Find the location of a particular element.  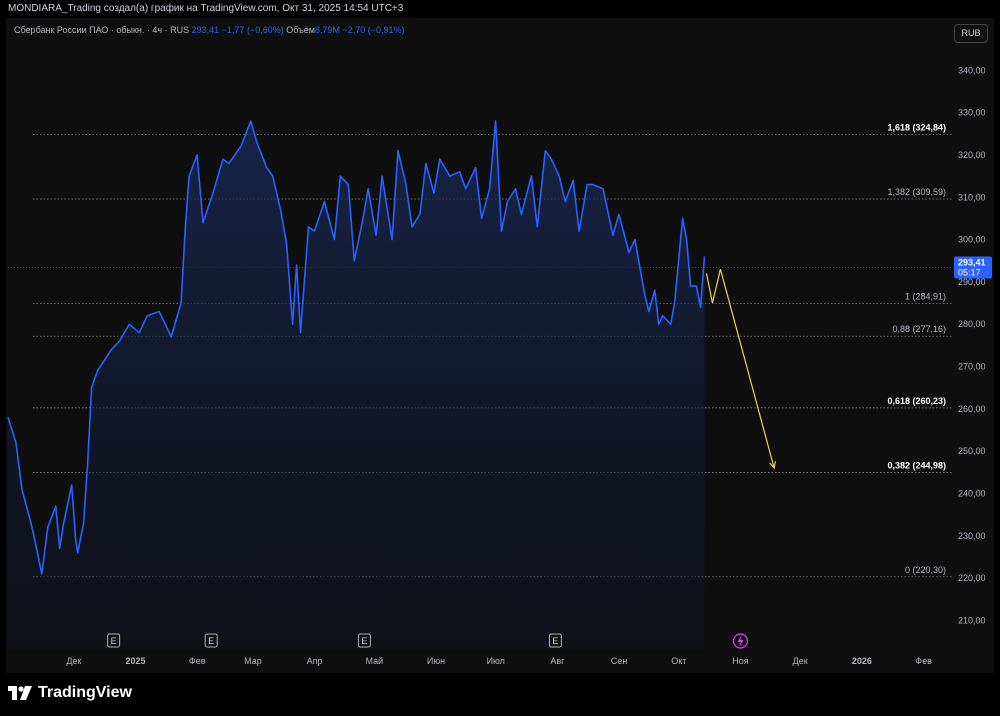

volume-value: 8,79M is located at coordinates (327, 30).